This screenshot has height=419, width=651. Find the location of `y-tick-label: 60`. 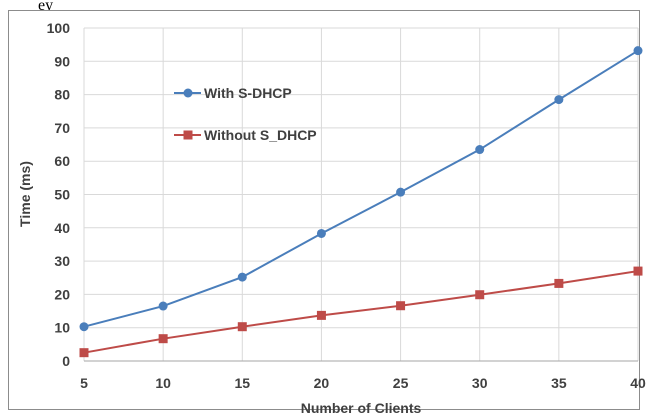

y-tick-label: 60 is located at coordinates (62, 161).